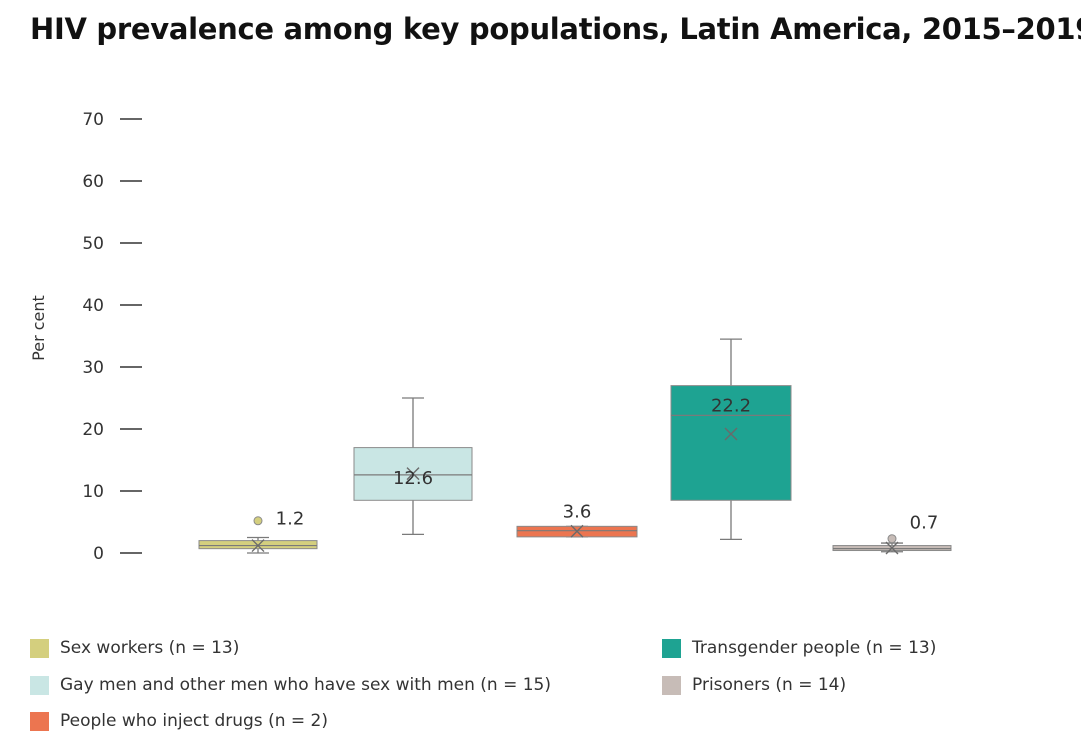 This screenshot has width=1081, height=744. I want to click on legend-item-prisoners: Prisoners (n = 14), so click(754, 685).